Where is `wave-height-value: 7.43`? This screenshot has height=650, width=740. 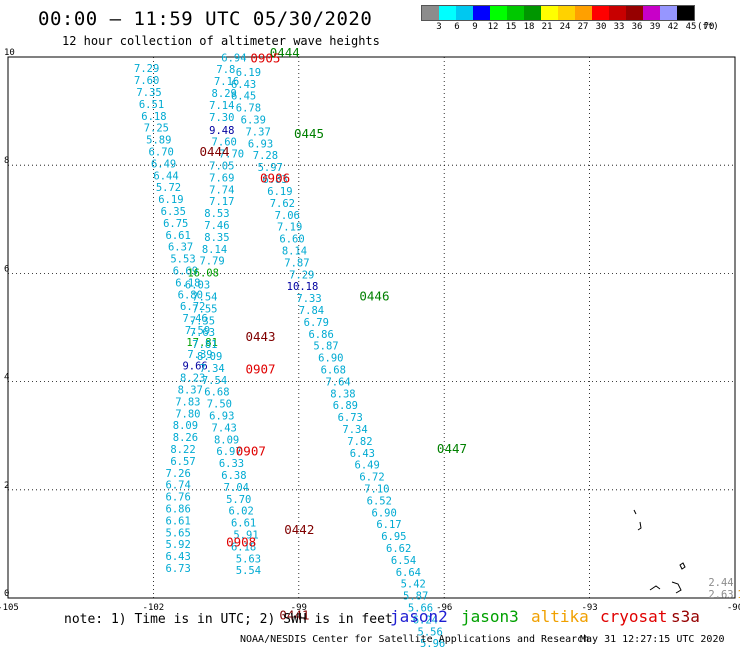
wave-height-value: 7.43 is located at coordinates (224, 428).